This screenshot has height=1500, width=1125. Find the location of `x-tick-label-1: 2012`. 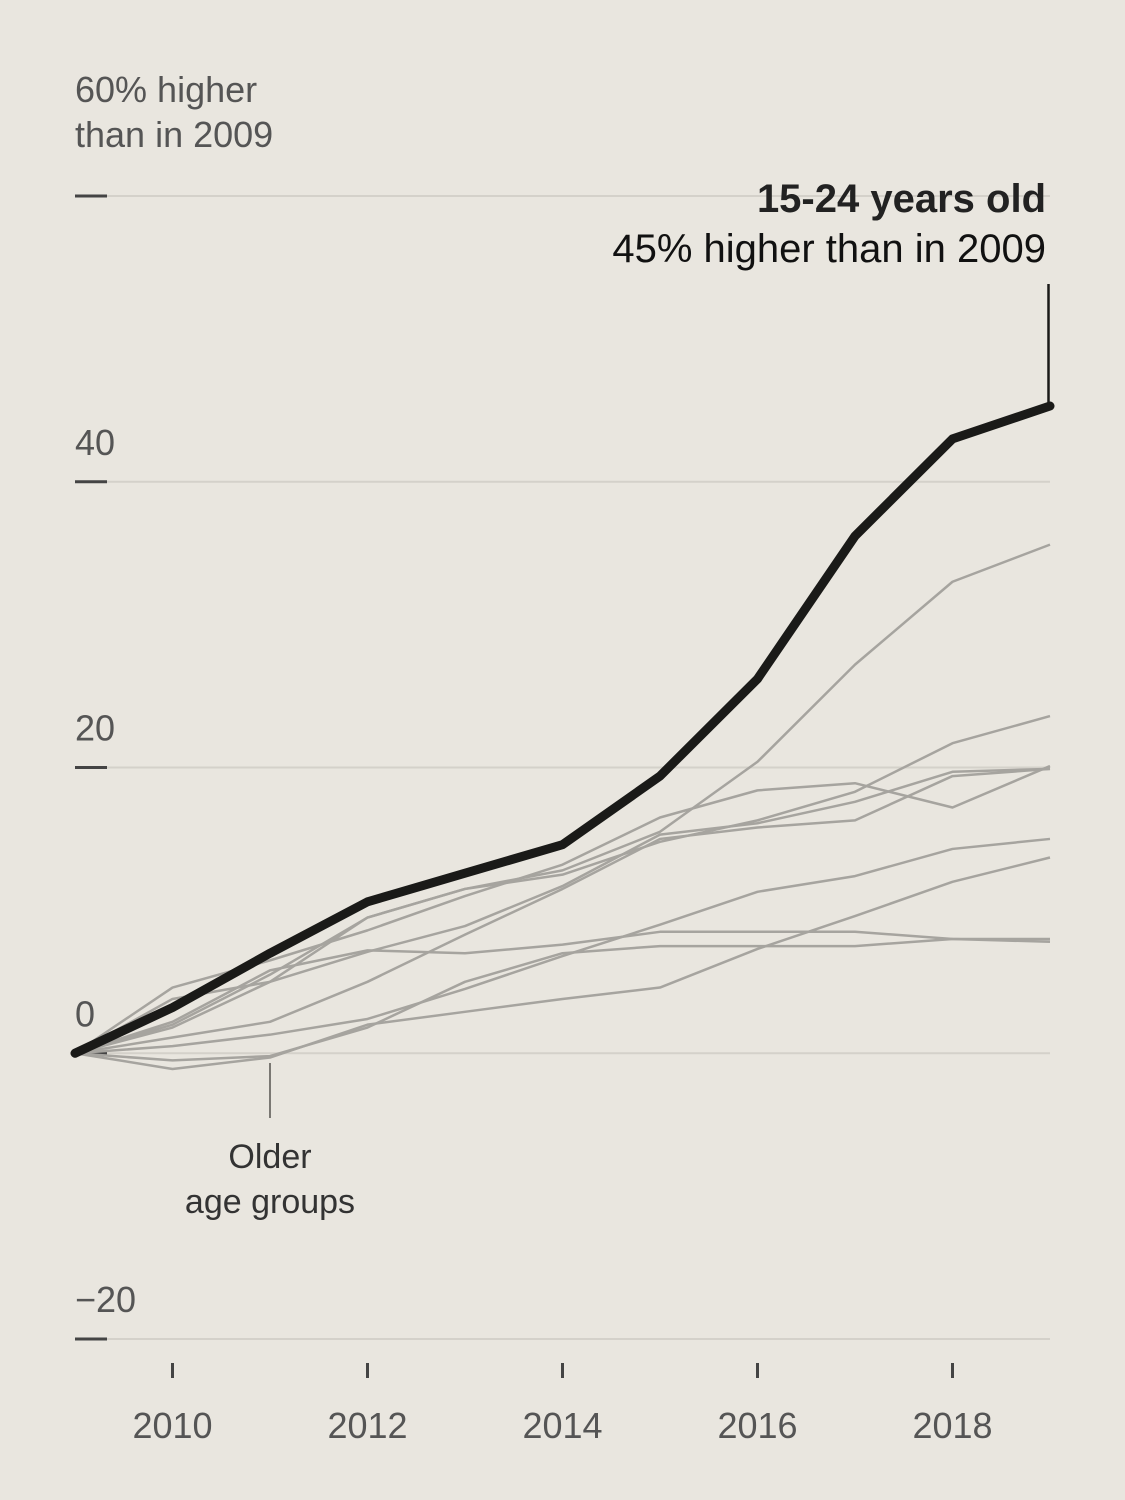

x-tick-label-1: 2012 is located at coordinates (367, 1425).